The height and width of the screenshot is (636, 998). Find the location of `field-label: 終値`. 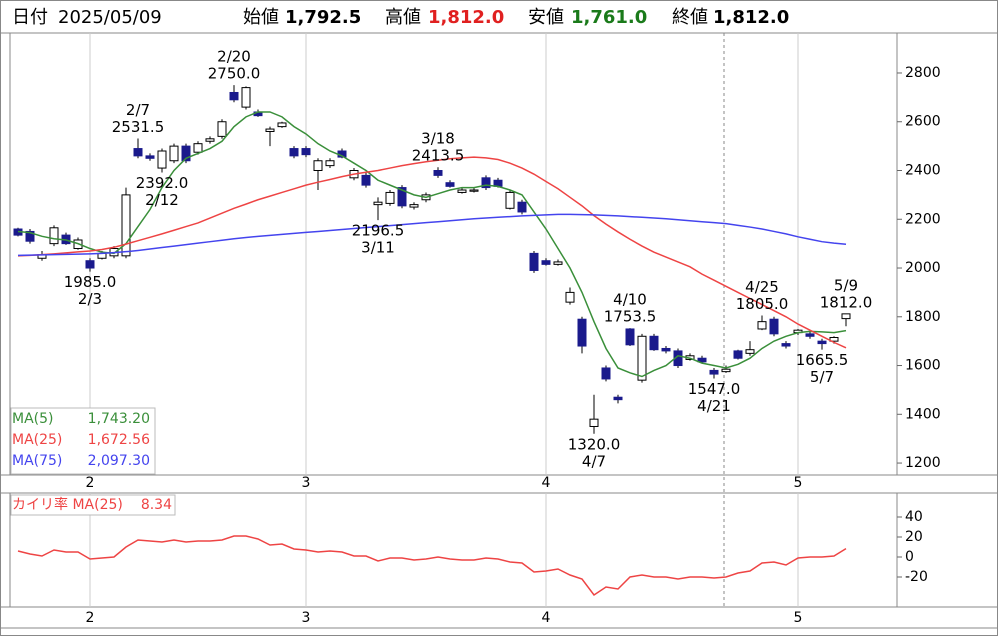

field-label: 終値 is located at coordinates (690, 17).